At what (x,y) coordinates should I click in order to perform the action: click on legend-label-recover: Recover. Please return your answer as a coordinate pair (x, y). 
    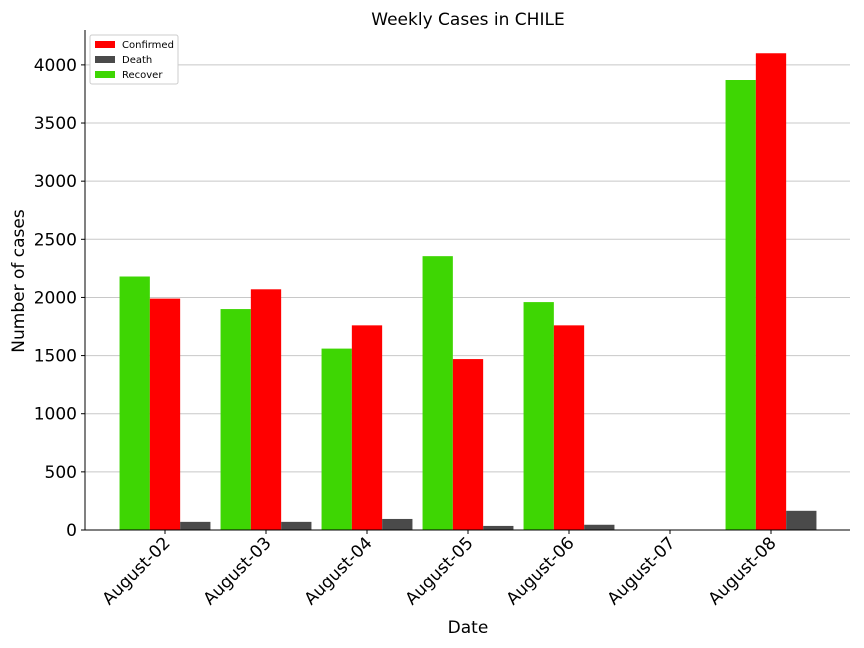
    Looking at the image, I should click on (142, 75).